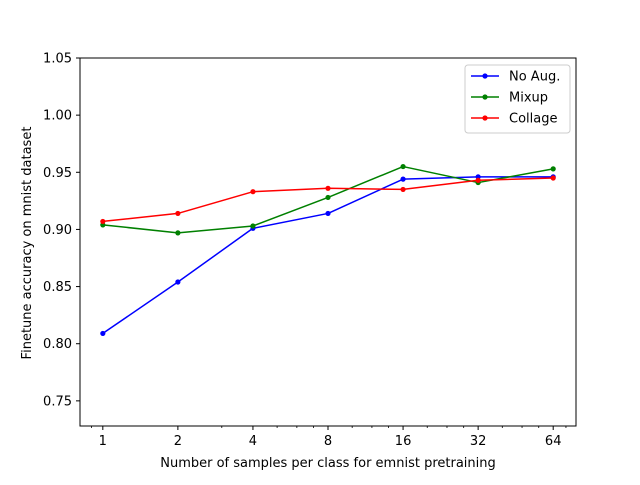  Describe the element at coordinates (178, 441) in the screenshot. I see `x-tick-label: 2` at that location.